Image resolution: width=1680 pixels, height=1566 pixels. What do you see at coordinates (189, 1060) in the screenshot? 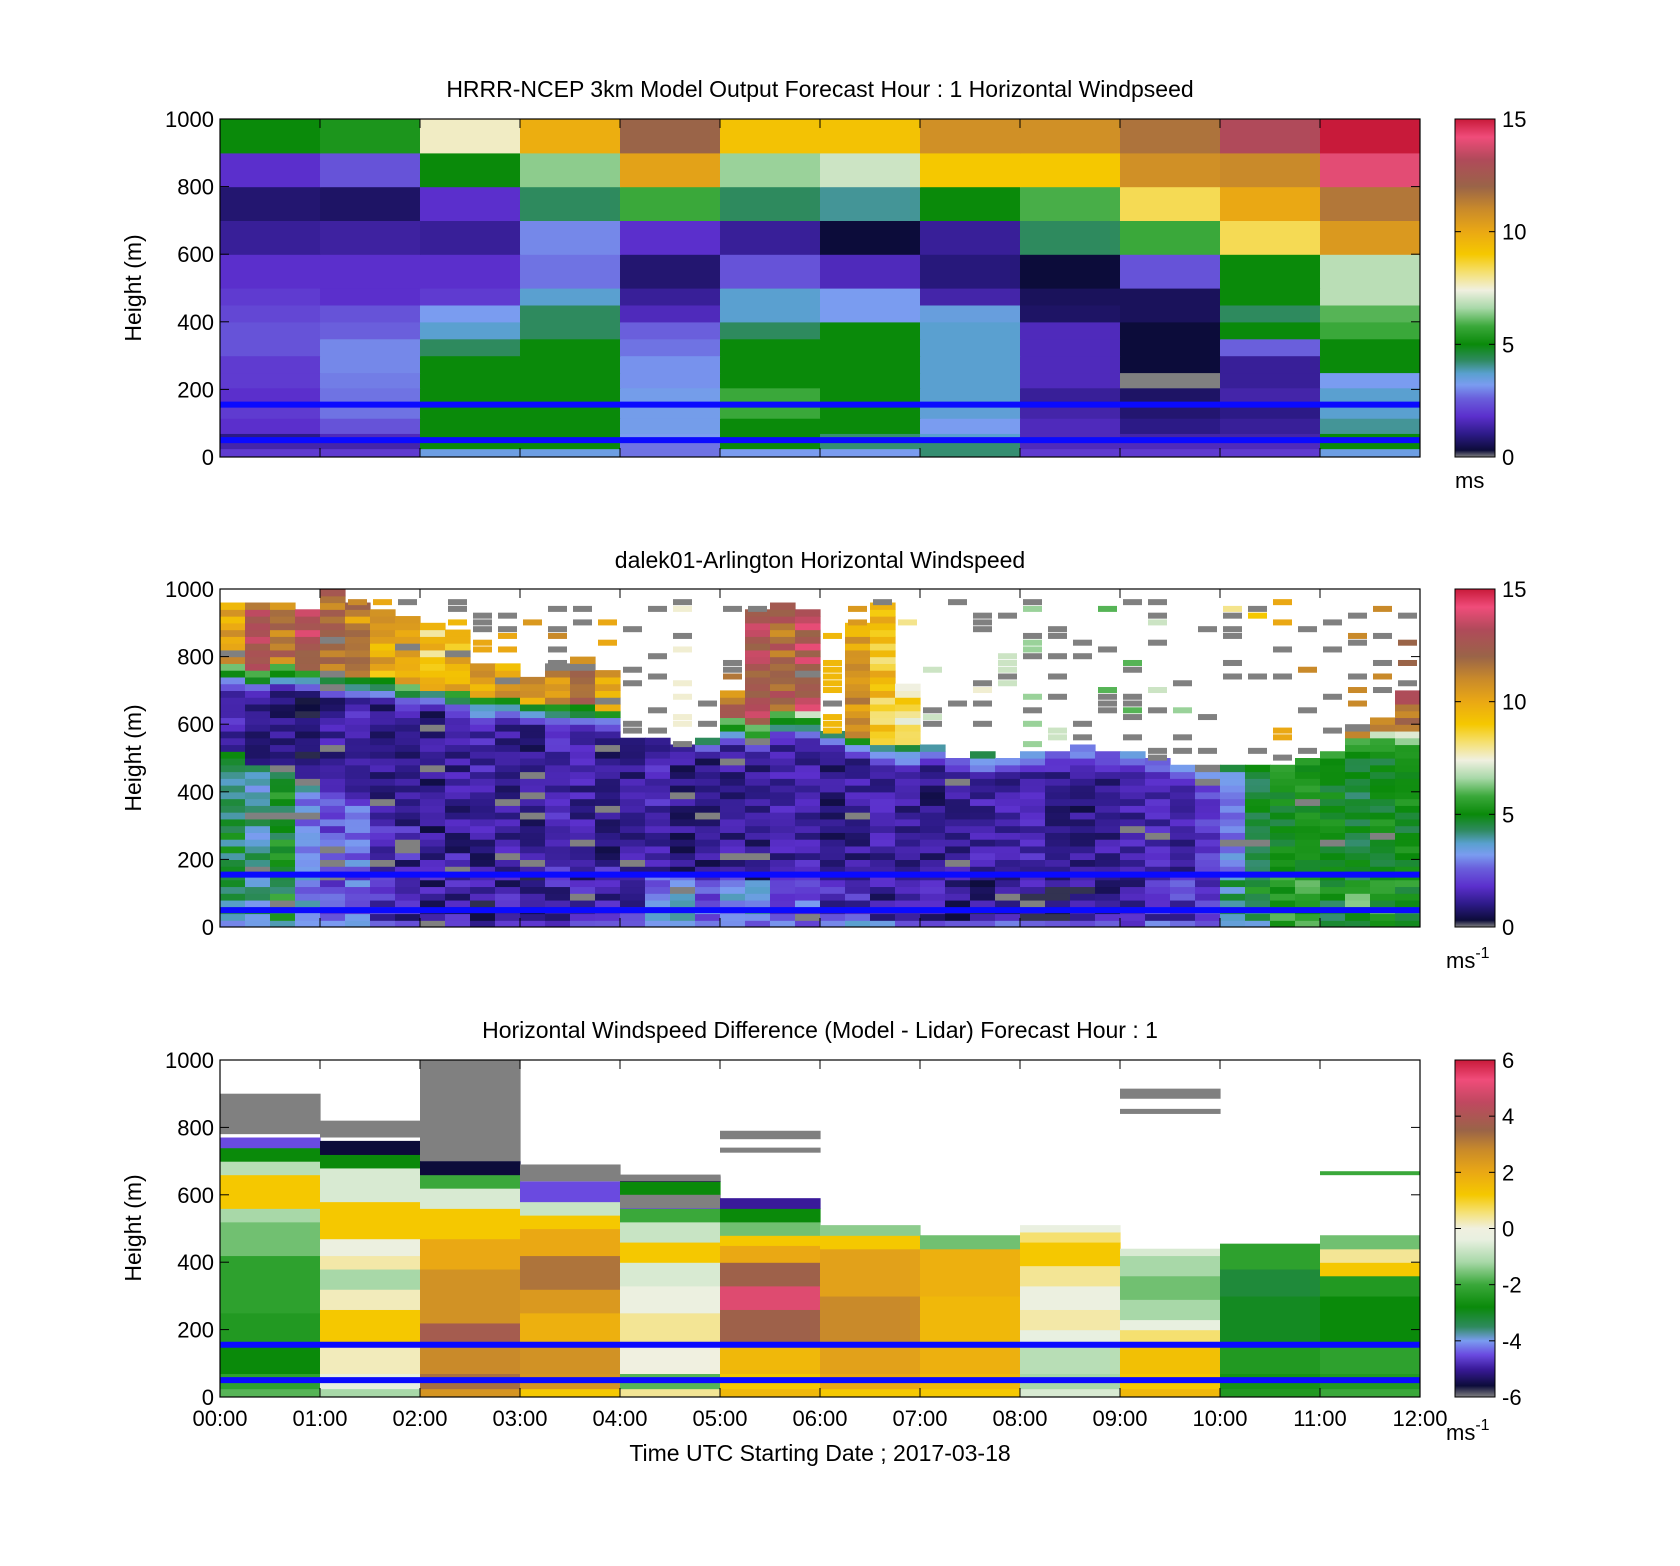
I see `y-tick-label: 1000` at bounding box center [189, 1060].